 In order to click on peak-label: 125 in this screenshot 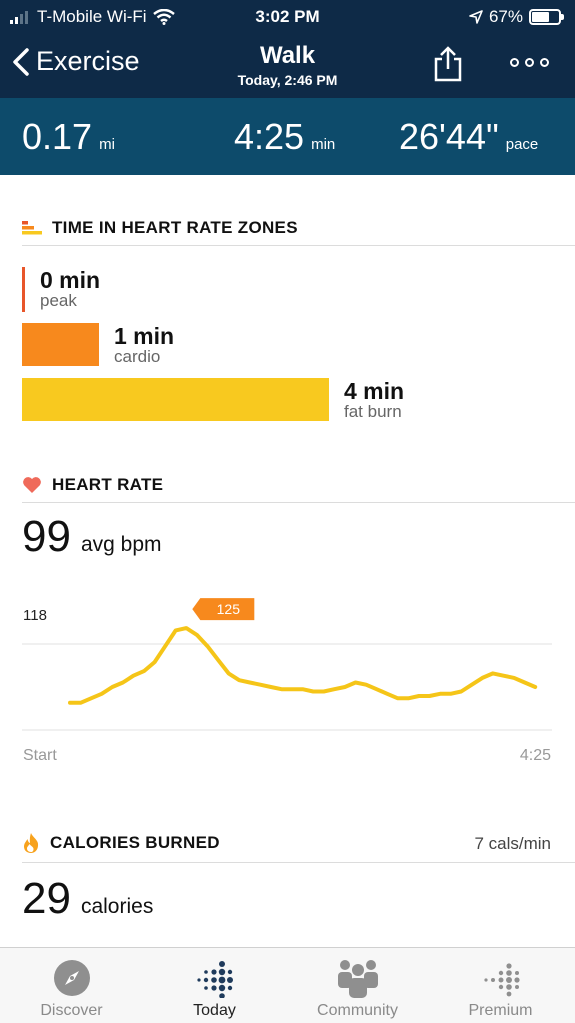, I will do `click(229, 609)`.